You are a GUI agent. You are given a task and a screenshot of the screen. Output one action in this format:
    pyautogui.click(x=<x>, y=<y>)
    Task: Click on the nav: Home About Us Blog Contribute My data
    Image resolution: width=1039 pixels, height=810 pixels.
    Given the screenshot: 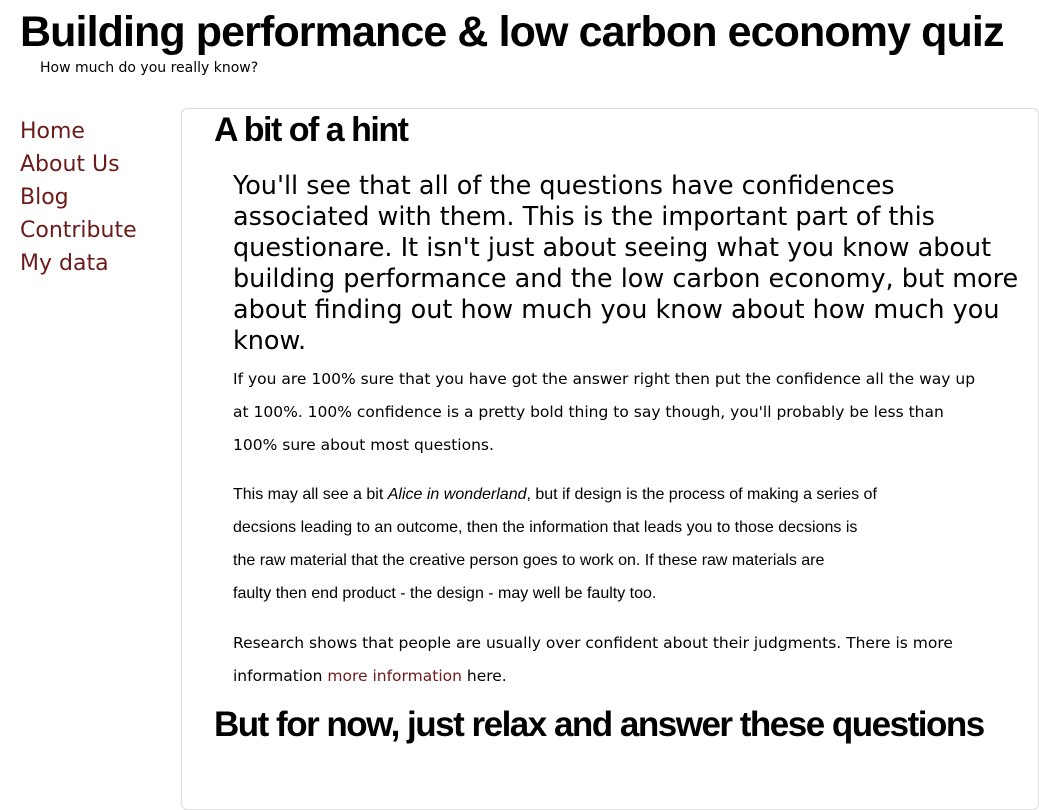 What is the action you would take?
    pyautogui.click(x=78, y=197)
    